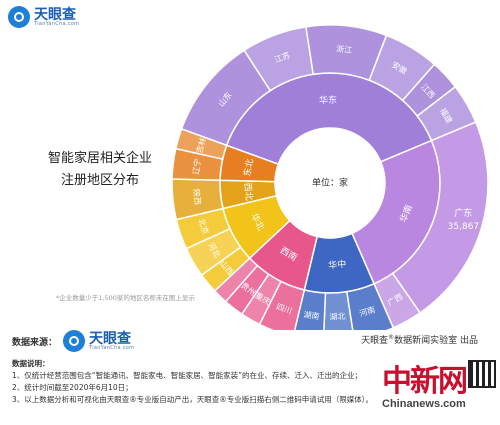 This screenshot has width=500, height=425. What do you see at coordinates (203, 226) in the screenshot?
I see `province-label: 北京` at bounding box center [203, 226].